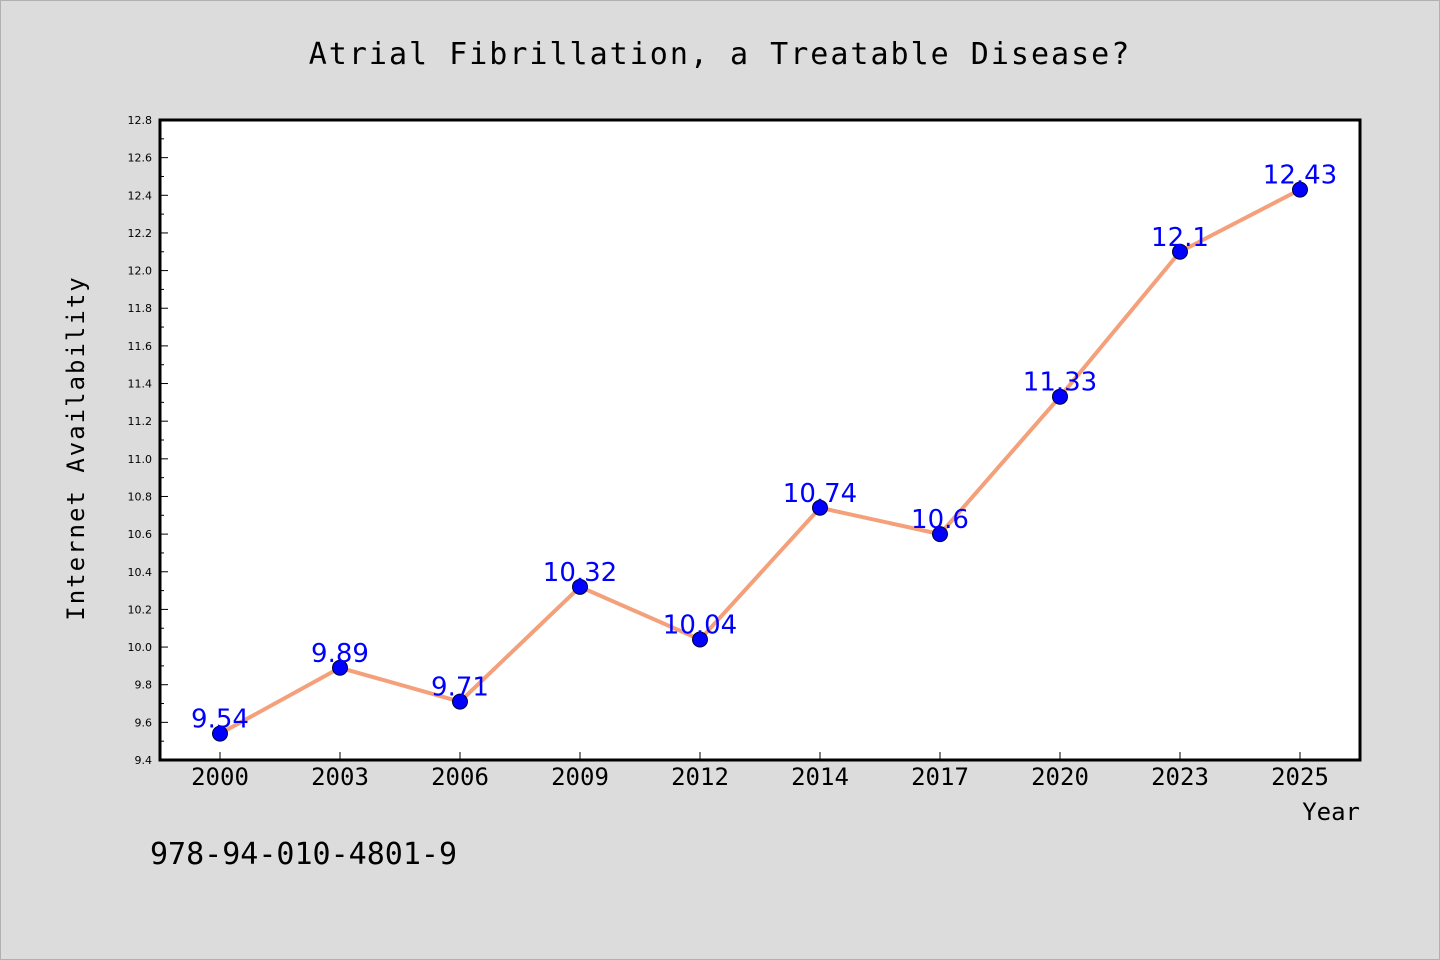  Describe the element at coordinates (340, 777) in the screenshot. I see `x-tick-label: 2003` at that location.